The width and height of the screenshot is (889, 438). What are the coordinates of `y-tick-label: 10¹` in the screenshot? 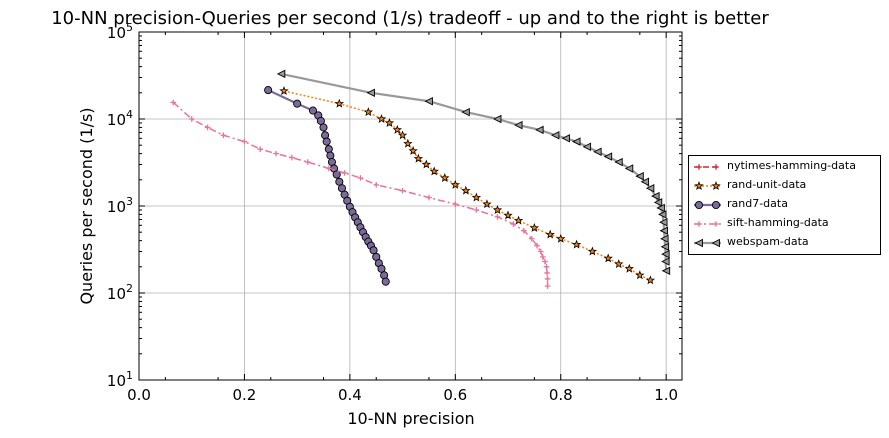 It's located at (120, 379).